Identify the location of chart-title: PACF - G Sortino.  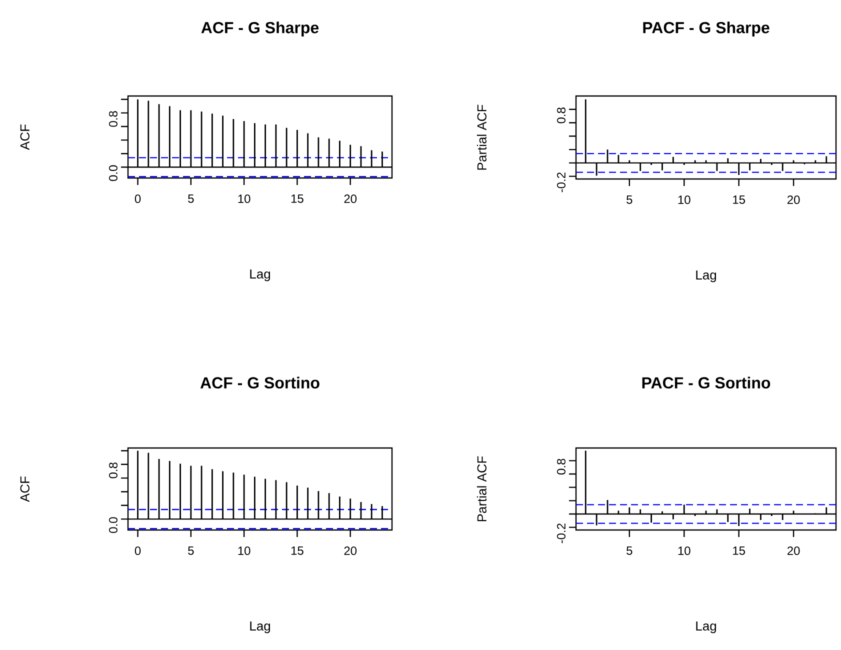
(706, 382).